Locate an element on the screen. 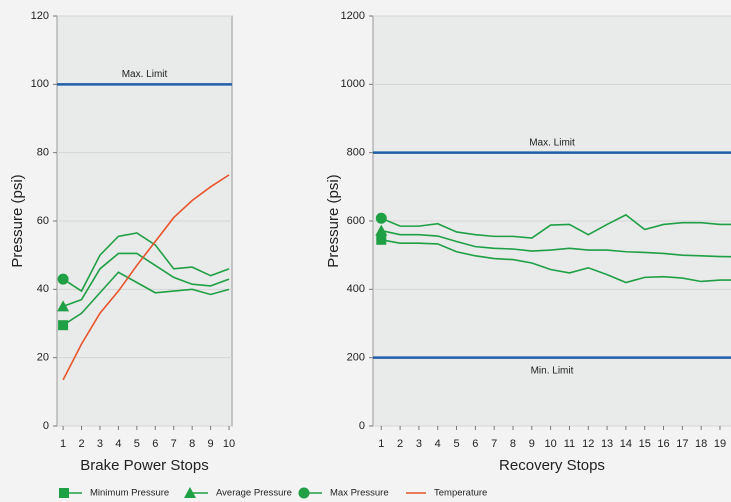  x-tick-label: 16 is located at coordinates (663, 444).